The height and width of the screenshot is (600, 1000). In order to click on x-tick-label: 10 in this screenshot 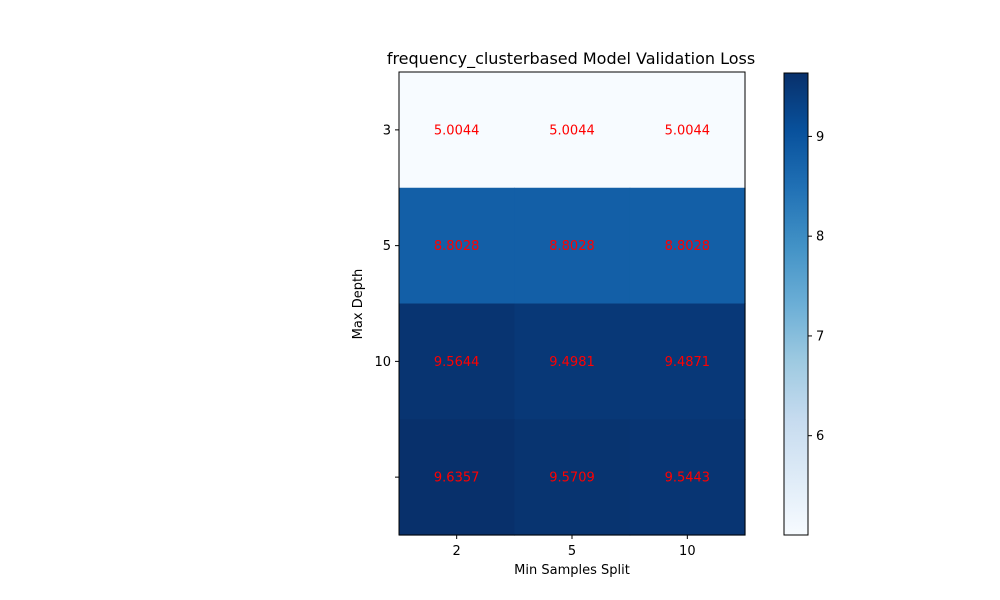, I will do `click(687, 551)`.